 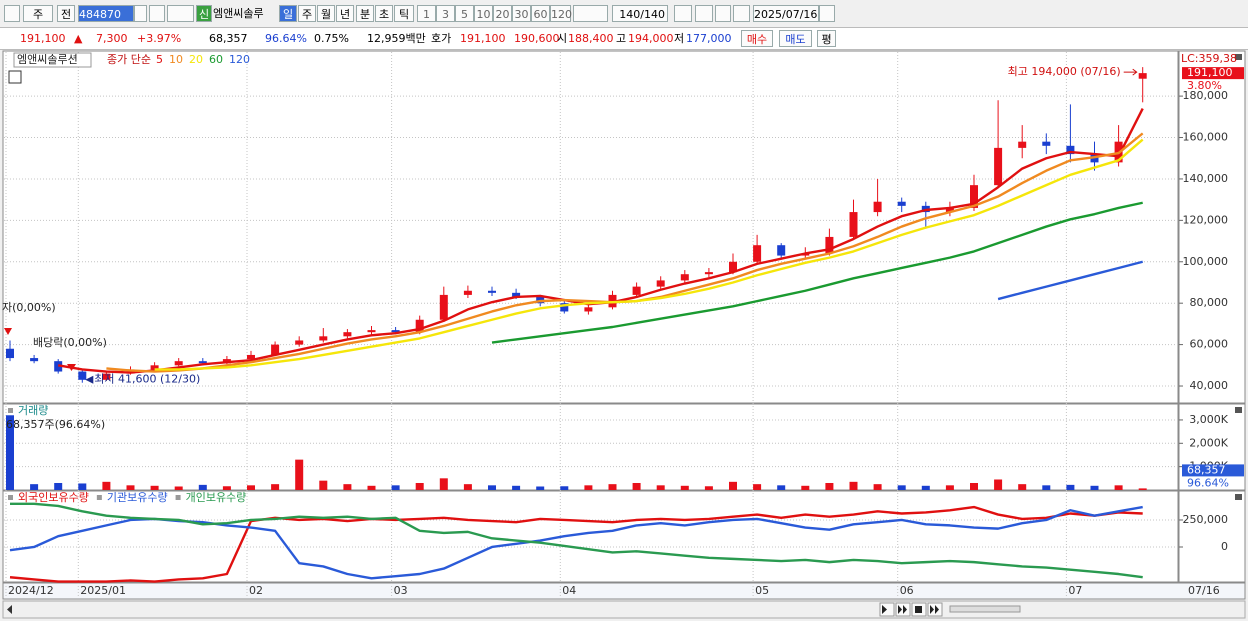 What do you see at coordinates (12, 13) in the screenshot?
I see `menu-icon` at bounding box center [12, 13].